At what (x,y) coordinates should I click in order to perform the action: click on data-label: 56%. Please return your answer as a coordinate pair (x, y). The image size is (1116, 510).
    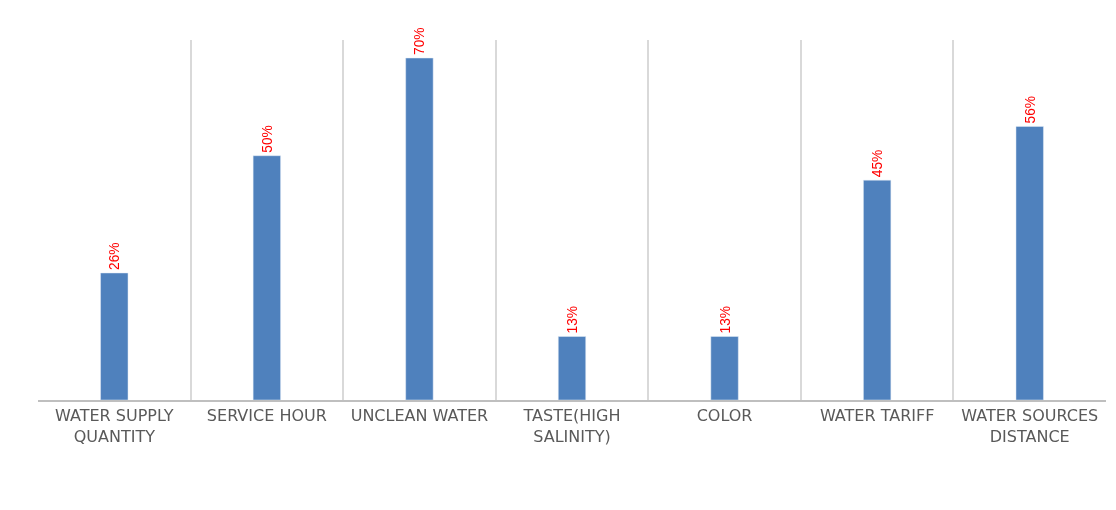
    Looking at the image, I should click on (1030, 109).